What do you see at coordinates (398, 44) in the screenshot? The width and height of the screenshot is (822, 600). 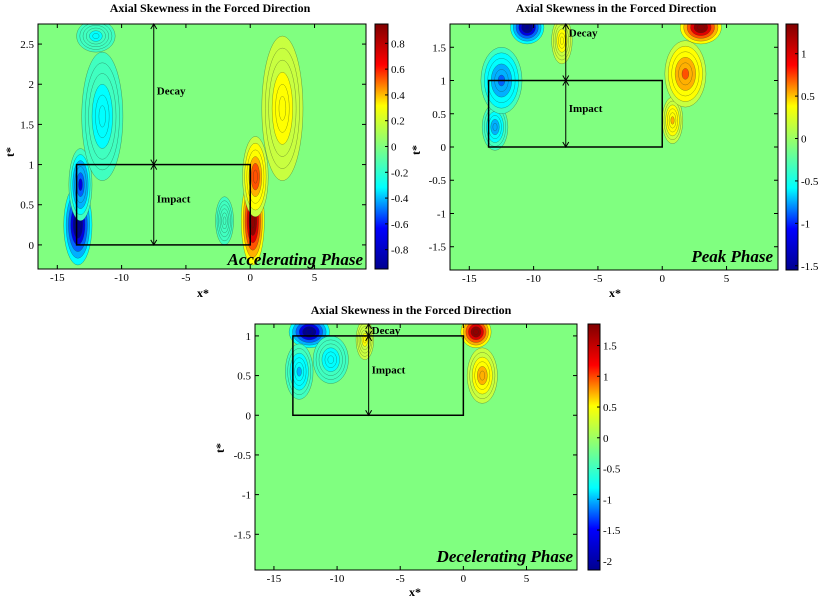 I see `colorbar-tick-label: 0.8` at bounding box center [398, 44].